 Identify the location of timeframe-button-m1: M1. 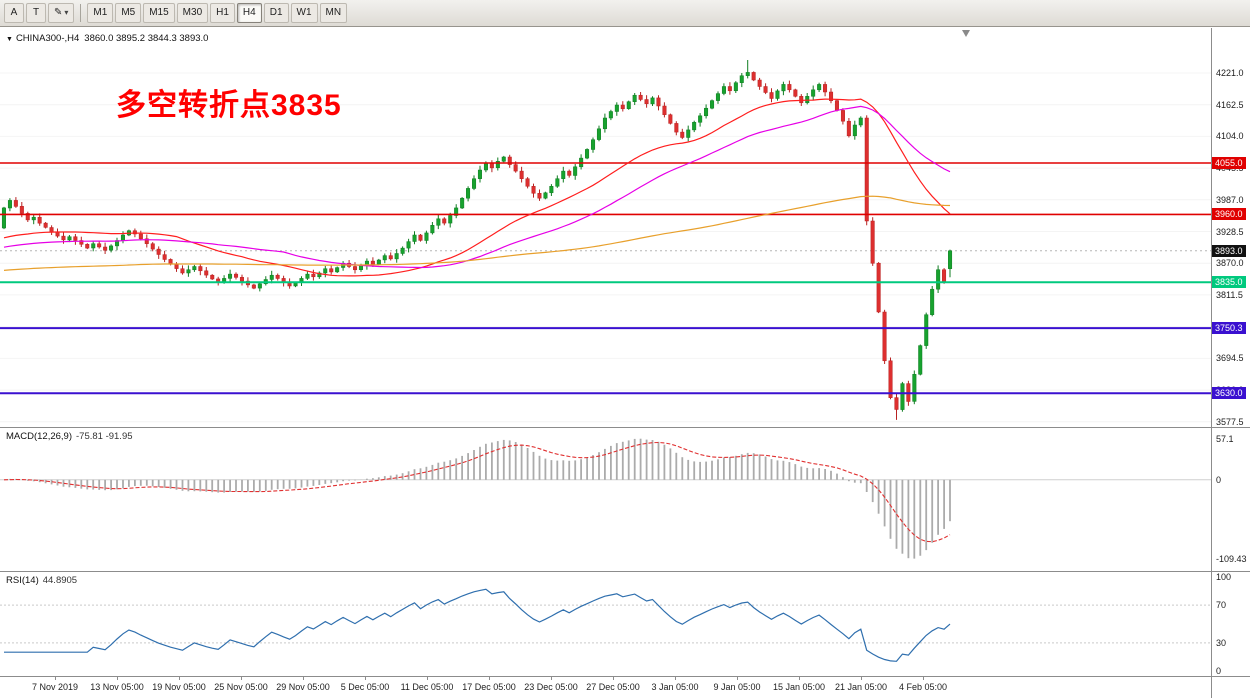
(100, 13).